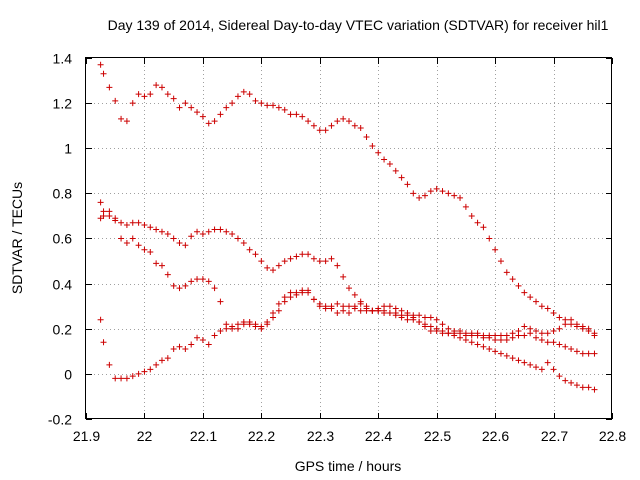 This screenshot has height=480, width=640. What do you see at coordinates (378, 436) in the screenshot?
I see `x-tick-label: 22.4` at bounding box center [378, 436].